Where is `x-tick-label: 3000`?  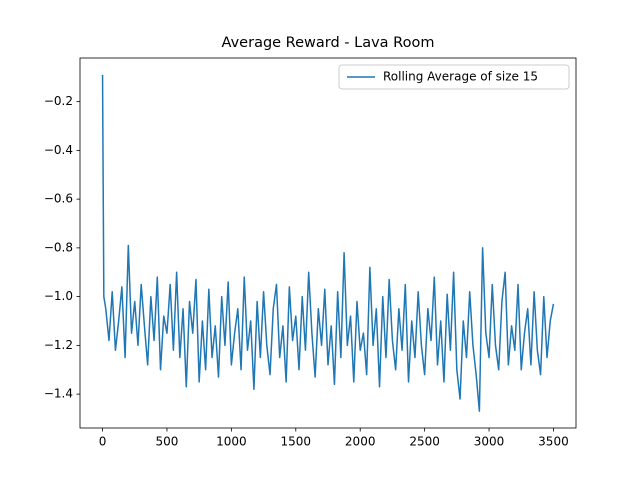
x-tick-label: 3000 is located at coordinates (489, 442).